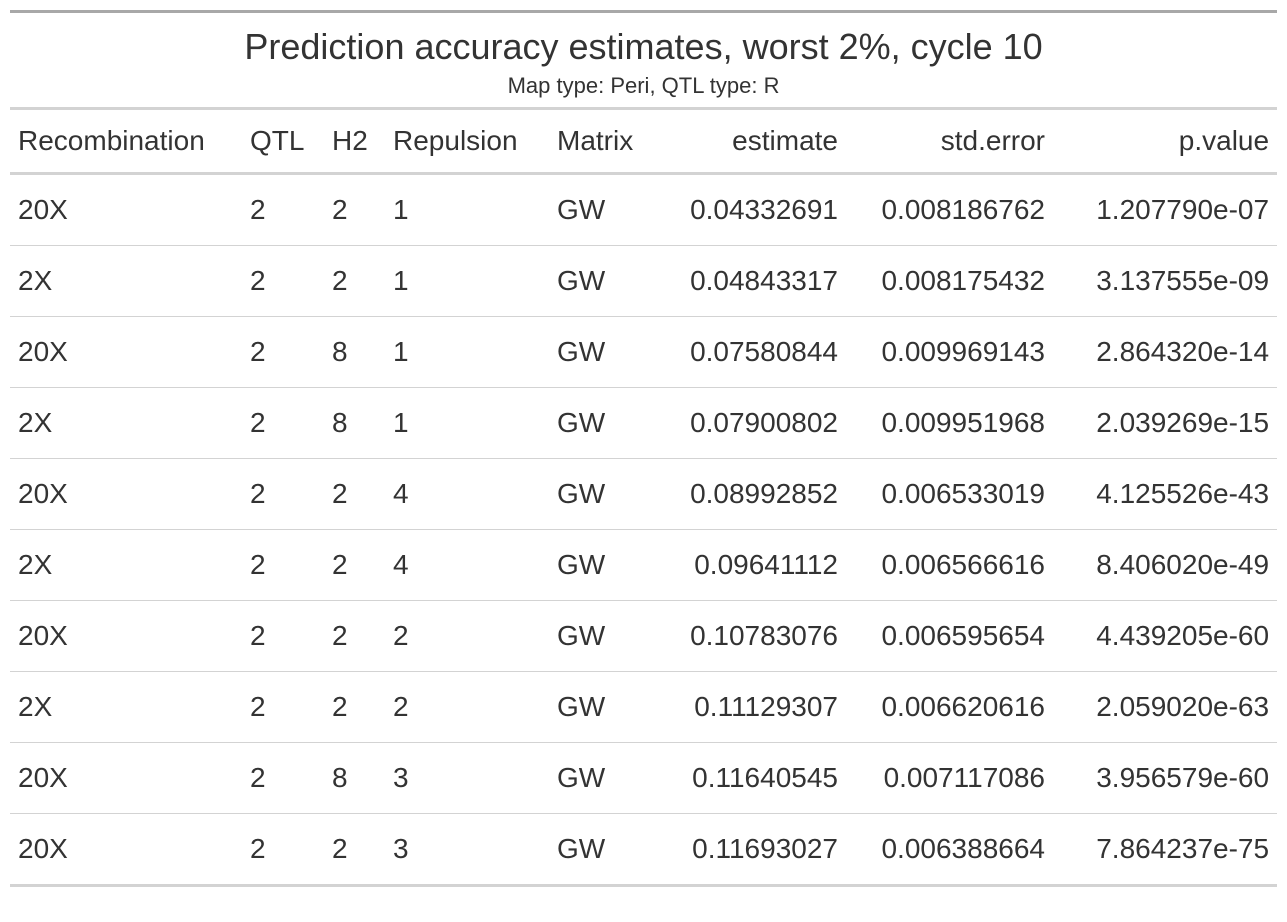 Image resolution: width=1287 pixels, height=922 pixels. I want to click on cell-estimate: 0.07900802, so click(751, 423).